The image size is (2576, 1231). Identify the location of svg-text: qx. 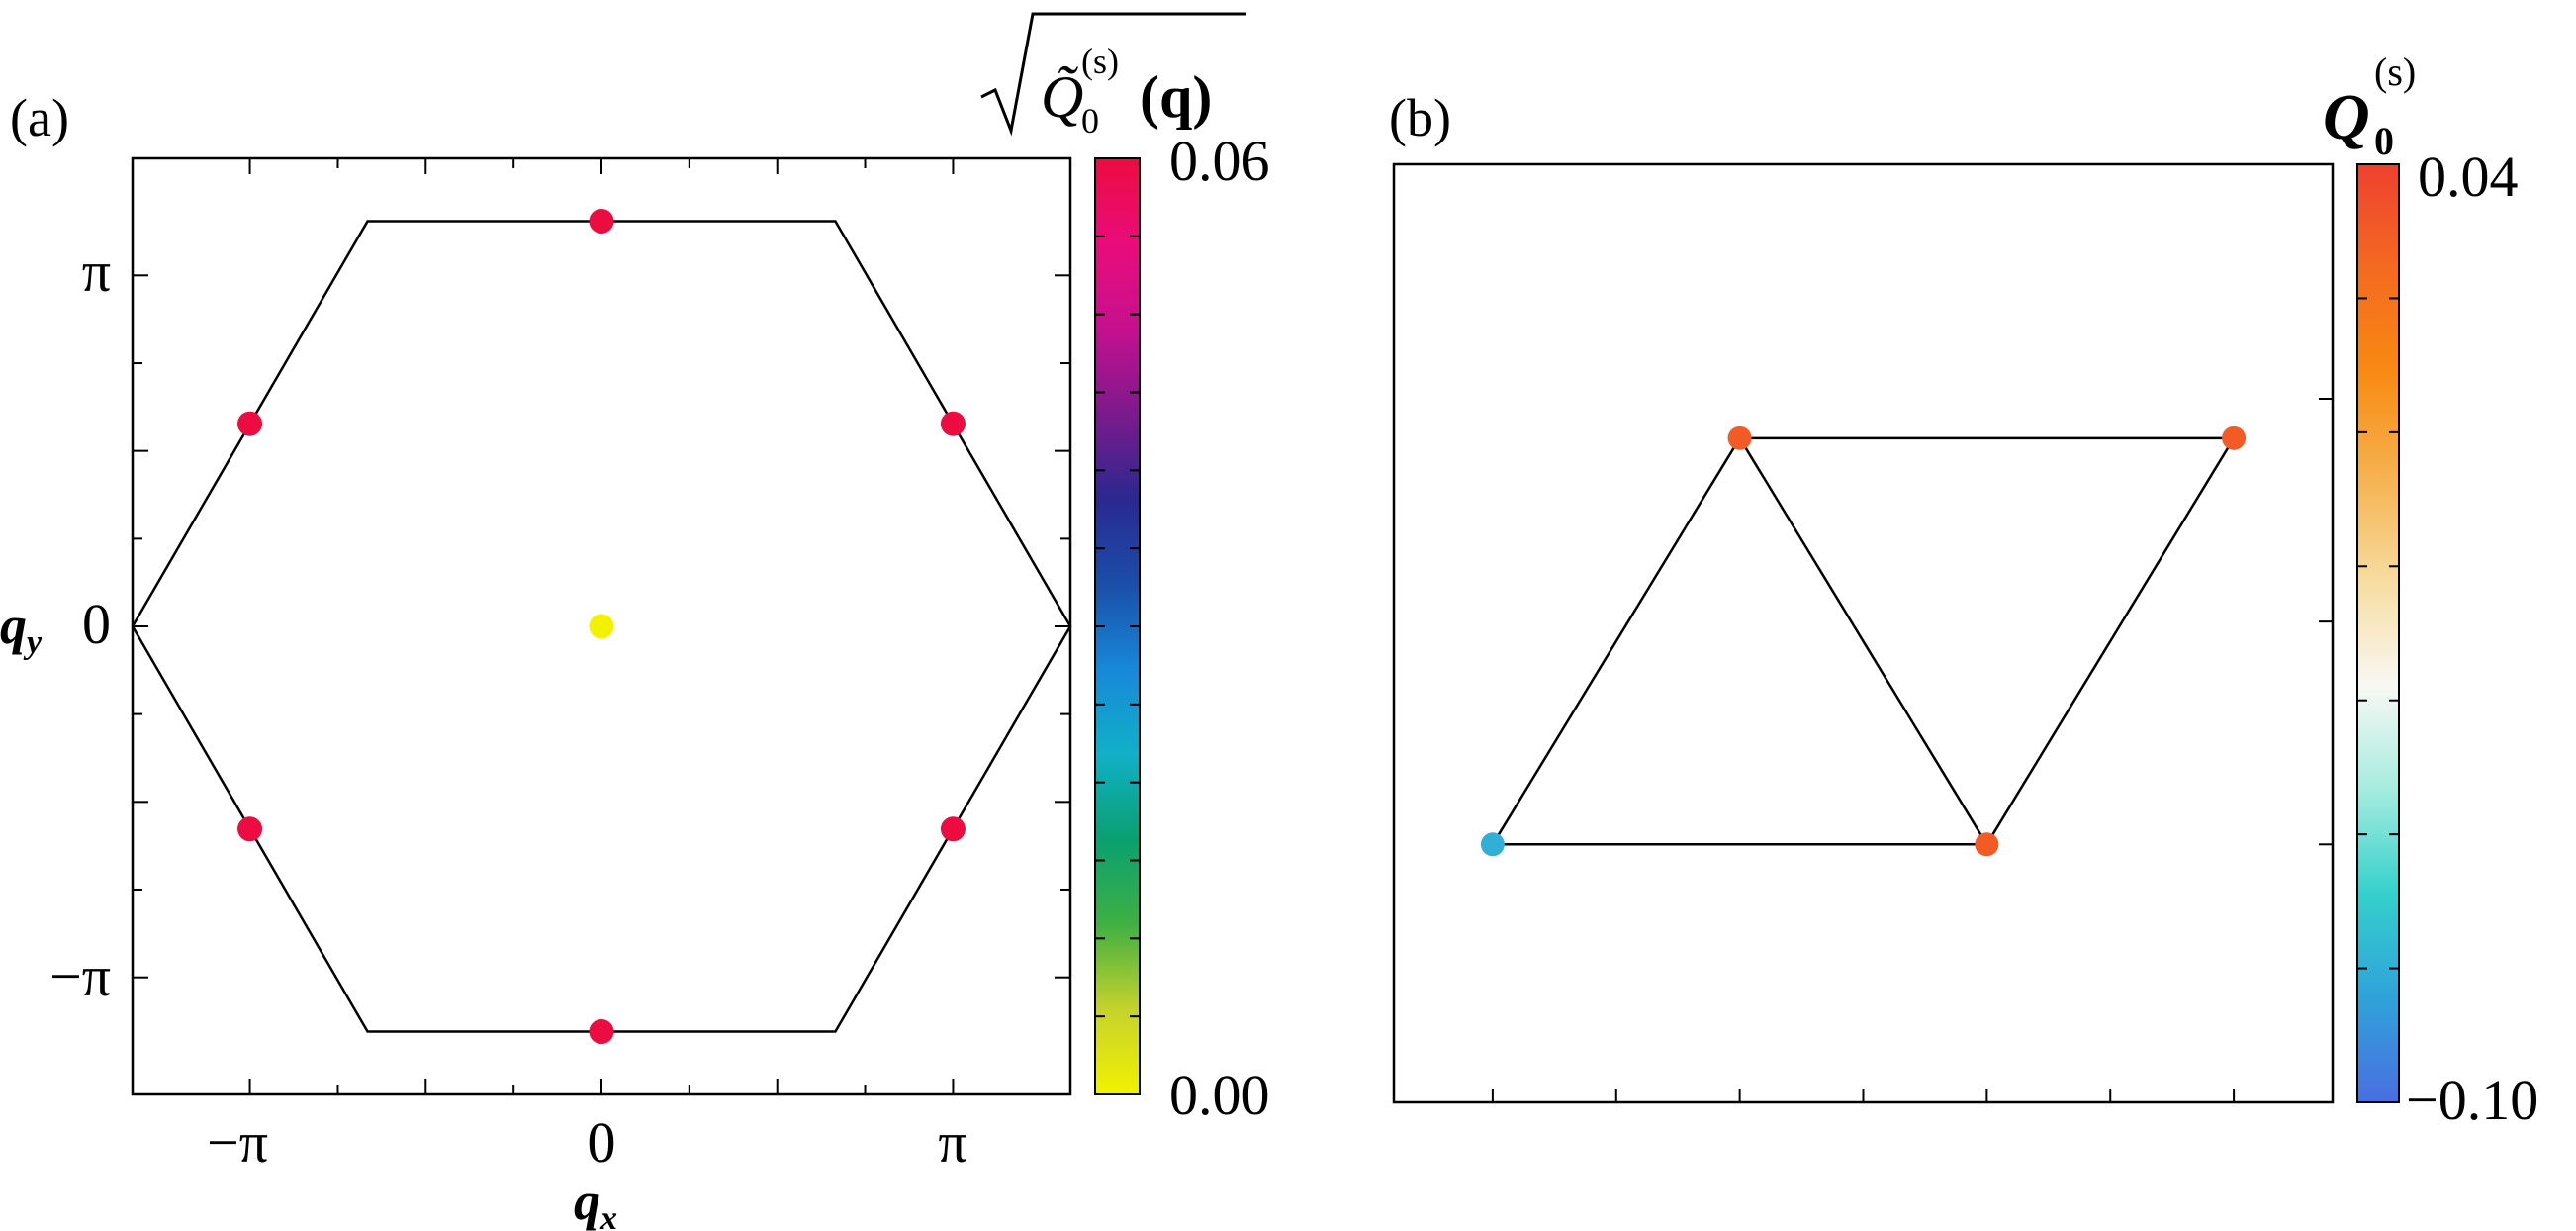
(595, 1201).